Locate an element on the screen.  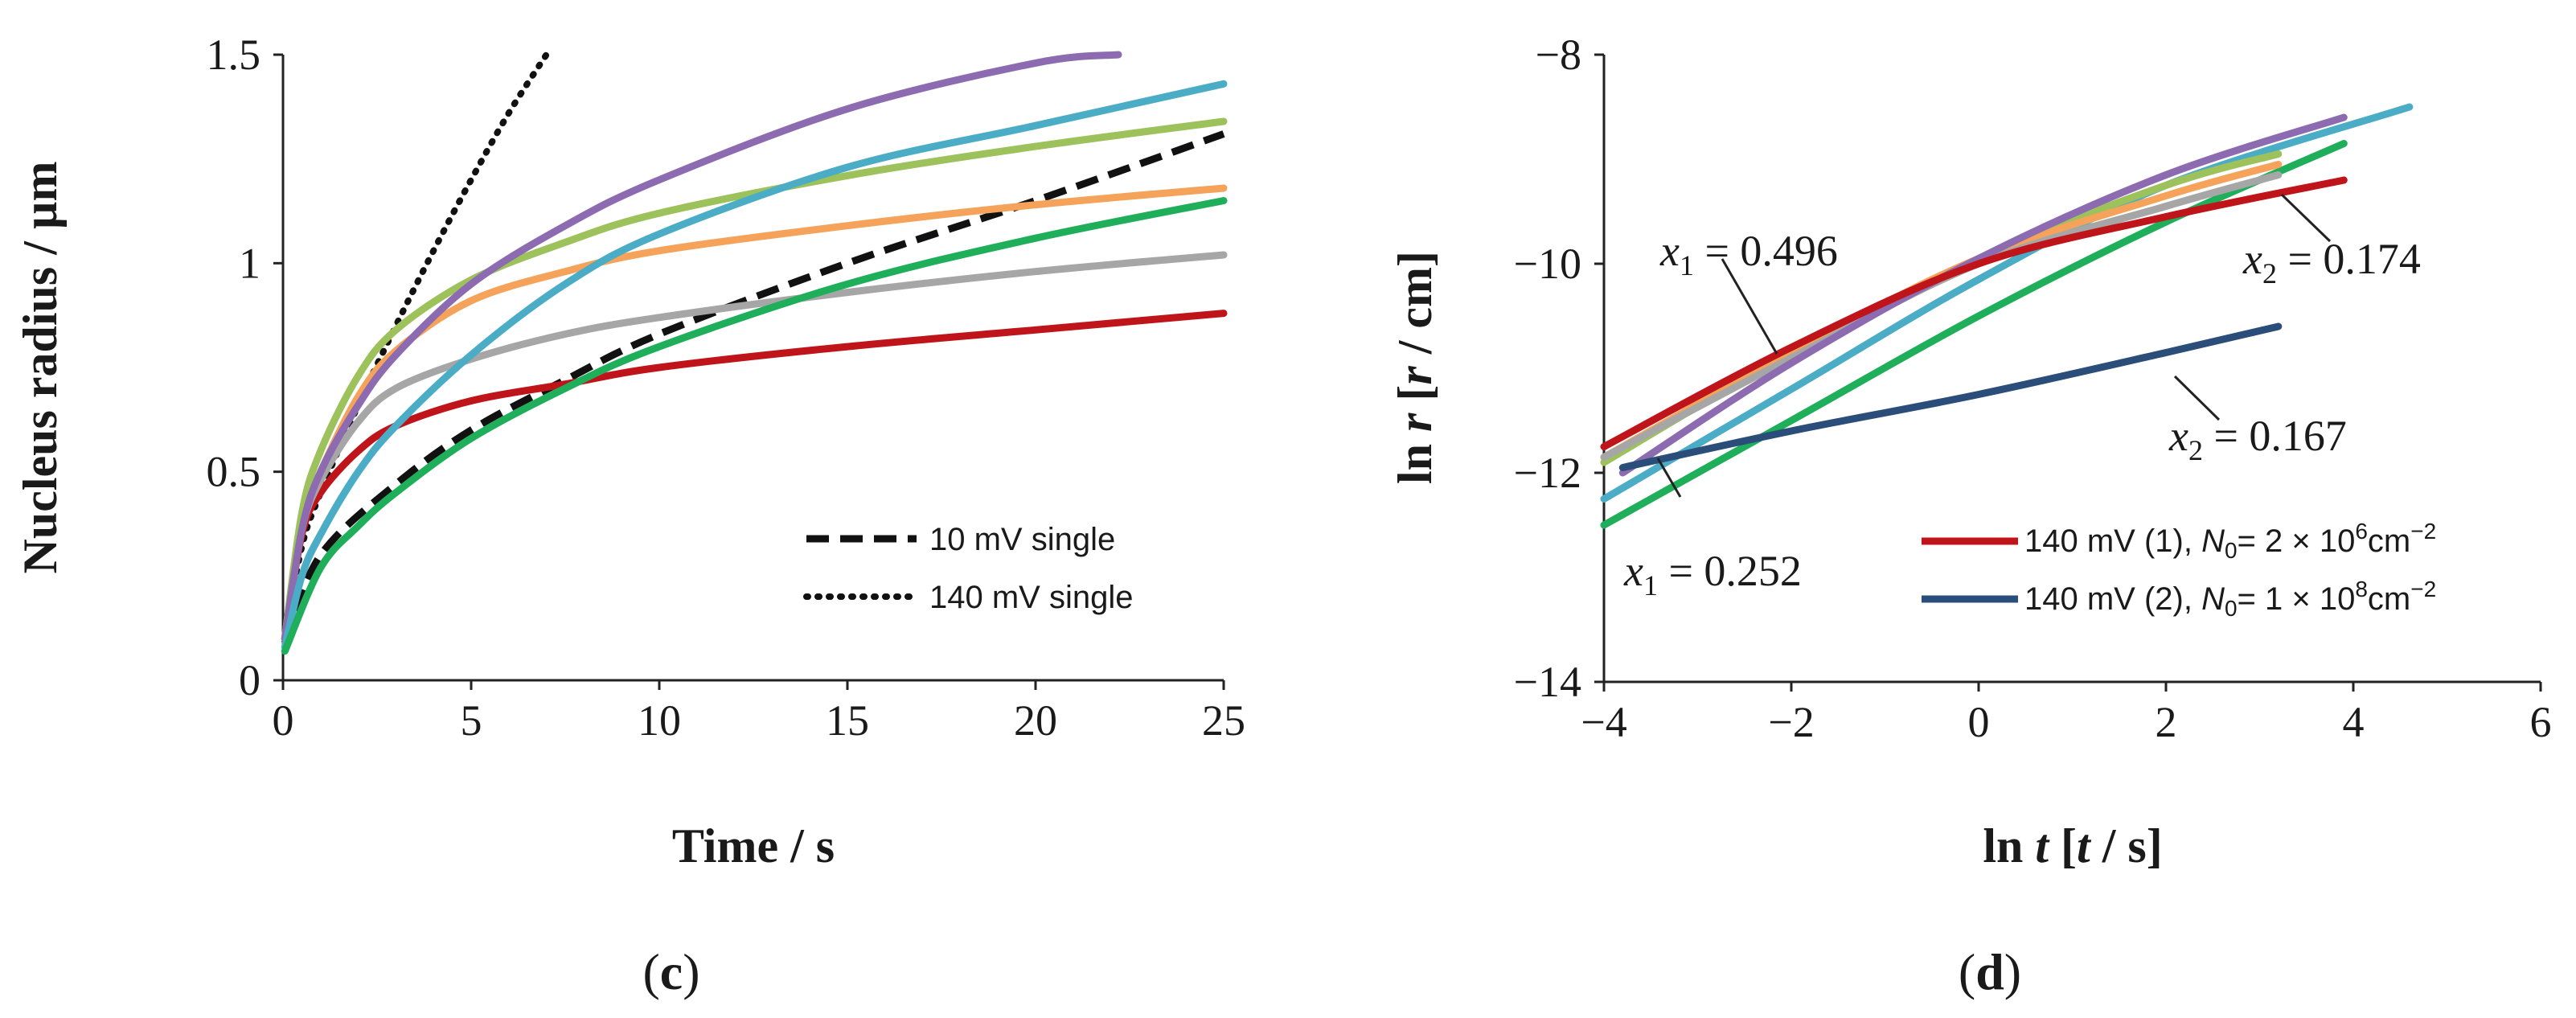
d-annotation-x2-0167: x2 = 0.167 is located at coordinates (2257, 439).